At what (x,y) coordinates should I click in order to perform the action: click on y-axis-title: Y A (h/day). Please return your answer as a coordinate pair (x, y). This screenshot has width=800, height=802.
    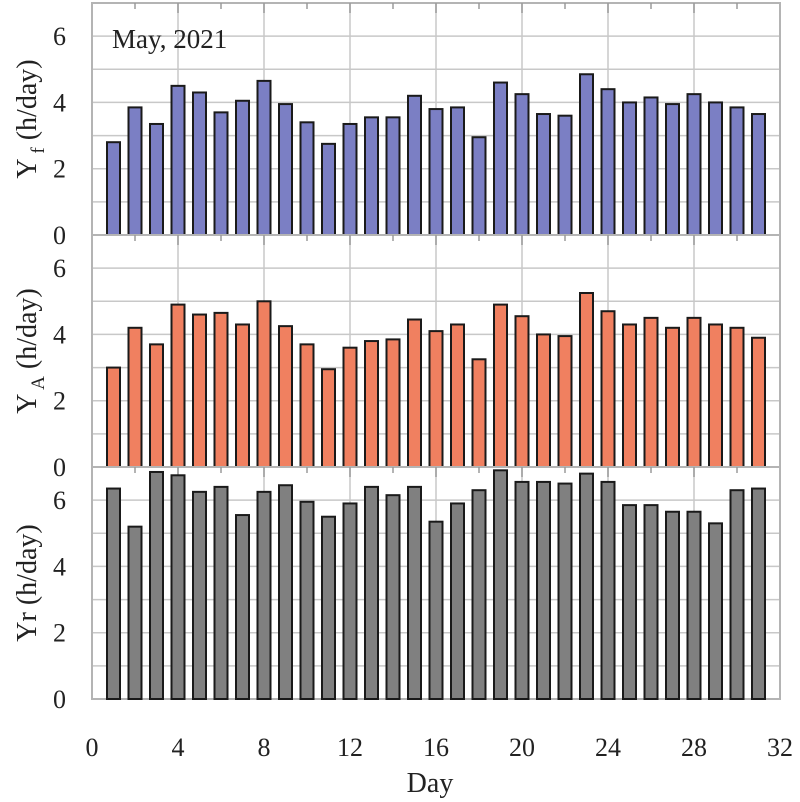
    Looking at the image, I should click on (30, 351).